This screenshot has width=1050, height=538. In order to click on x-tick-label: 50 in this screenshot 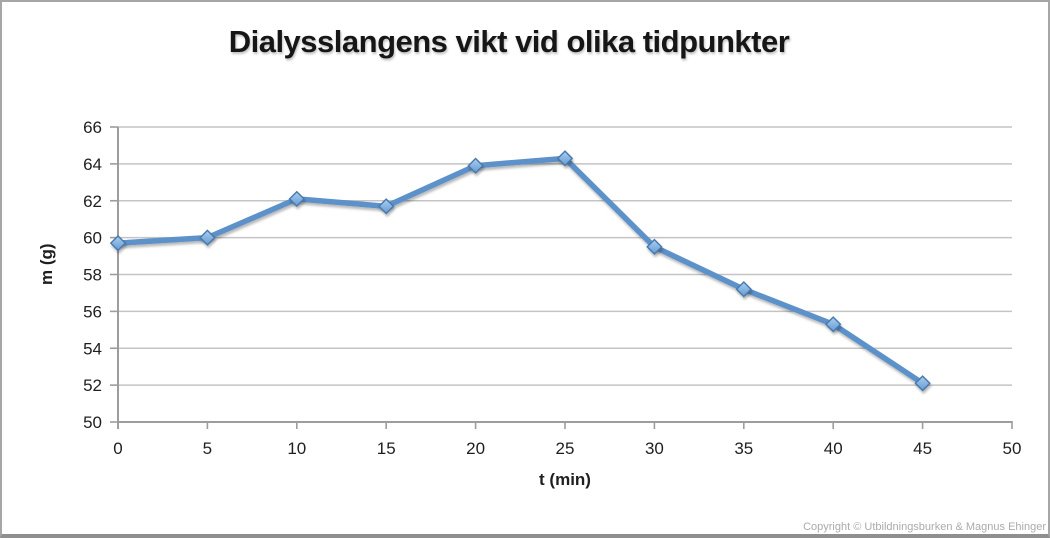, I will do `click(1012, 448)`.